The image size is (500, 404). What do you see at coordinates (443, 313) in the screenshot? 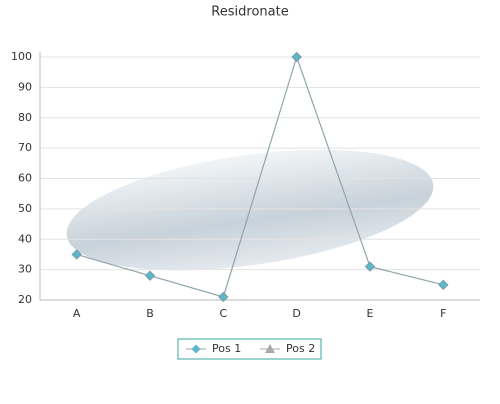
I see `x-tick-label: F` at bounding box center [443, 313].